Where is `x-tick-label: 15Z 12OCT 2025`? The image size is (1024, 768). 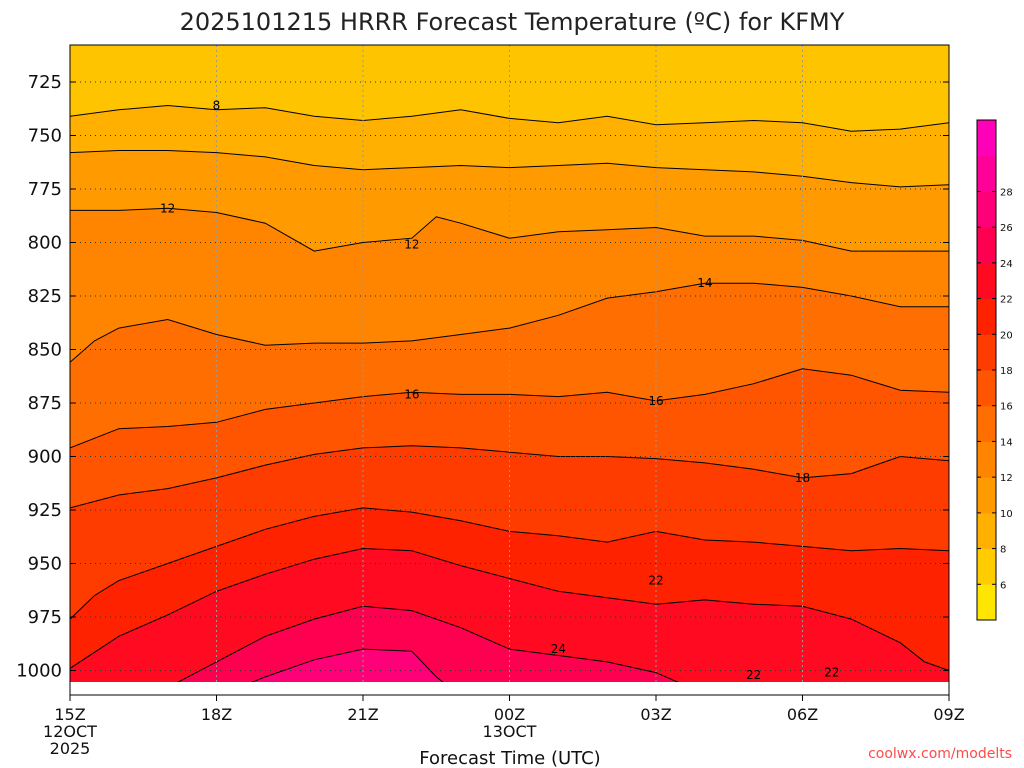 x-tick-label: 15Z 12OCT 2025 is located at coordinates (70, 731).